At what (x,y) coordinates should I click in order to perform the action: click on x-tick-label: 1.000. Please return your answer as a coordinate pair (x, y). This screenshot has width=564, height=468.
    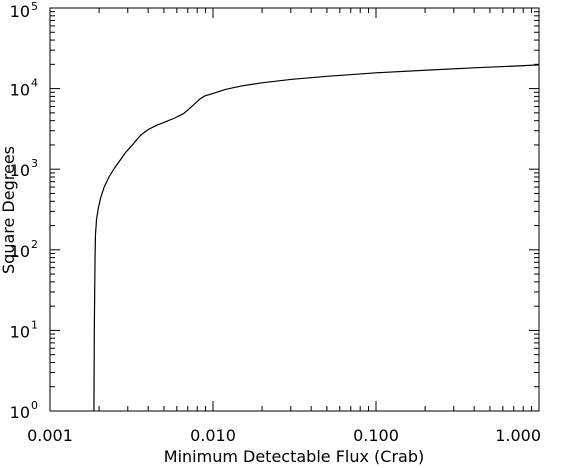
    Looking at the image, I should click on (518, 435).